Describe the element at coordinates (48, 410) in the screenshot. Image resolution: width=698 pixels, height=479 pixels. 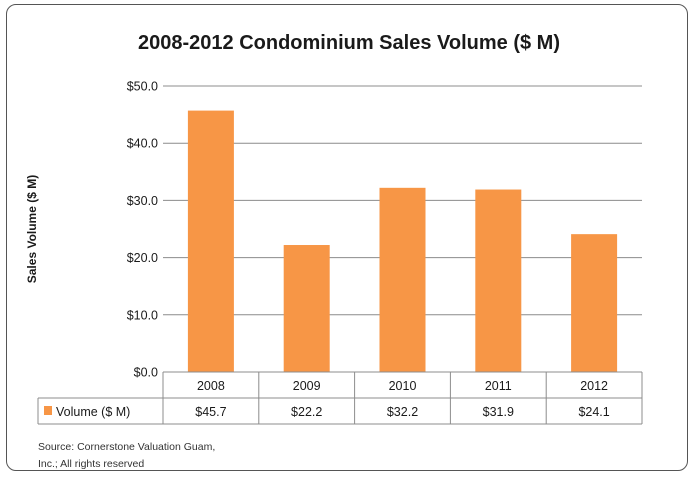
I see `legend-swatch` at that location.